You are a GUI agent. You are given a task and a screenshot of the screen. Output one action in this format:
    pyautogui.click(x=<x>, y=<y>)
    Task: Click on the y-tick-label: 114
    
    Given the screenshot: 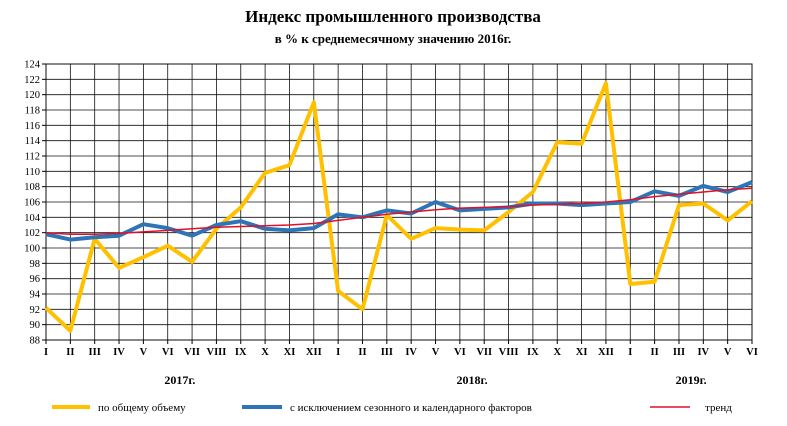 What is the action you would take?
    pyautogui.click(x=33, y=141)
    